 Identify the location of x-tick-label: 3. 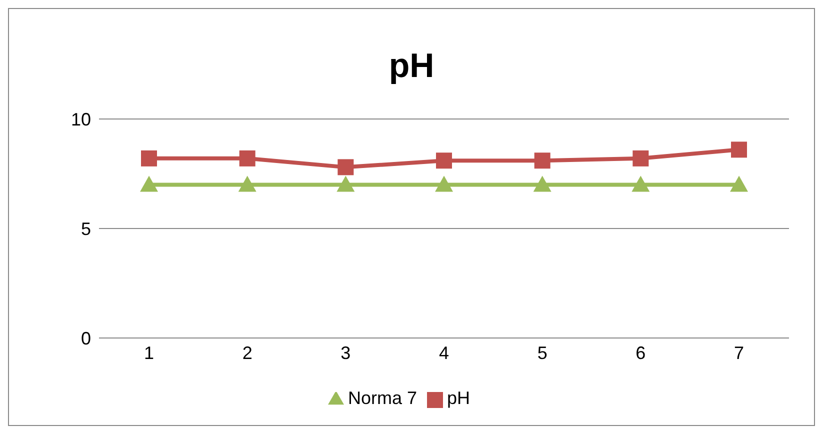
(345, 352).